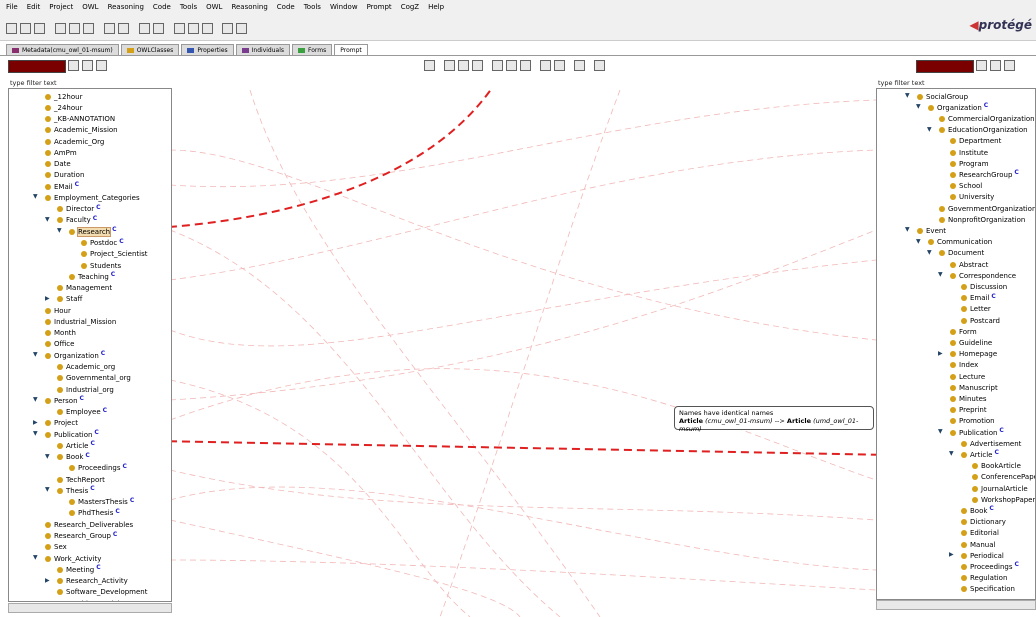 This screenshot has height=617, width=1036. I want to click on tree-row: Index, so click(964, 365).